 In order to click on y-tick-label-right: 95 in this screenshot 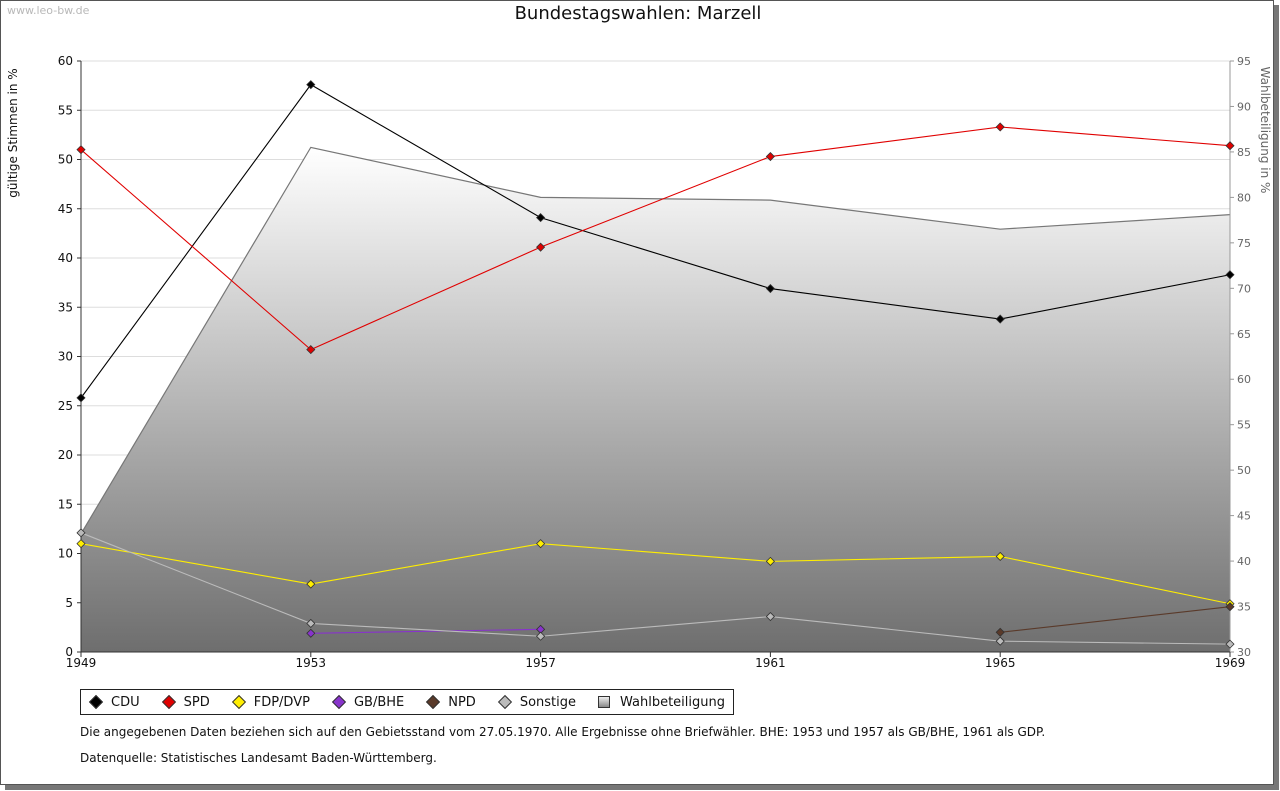, I will do `click(1244, 61)`.